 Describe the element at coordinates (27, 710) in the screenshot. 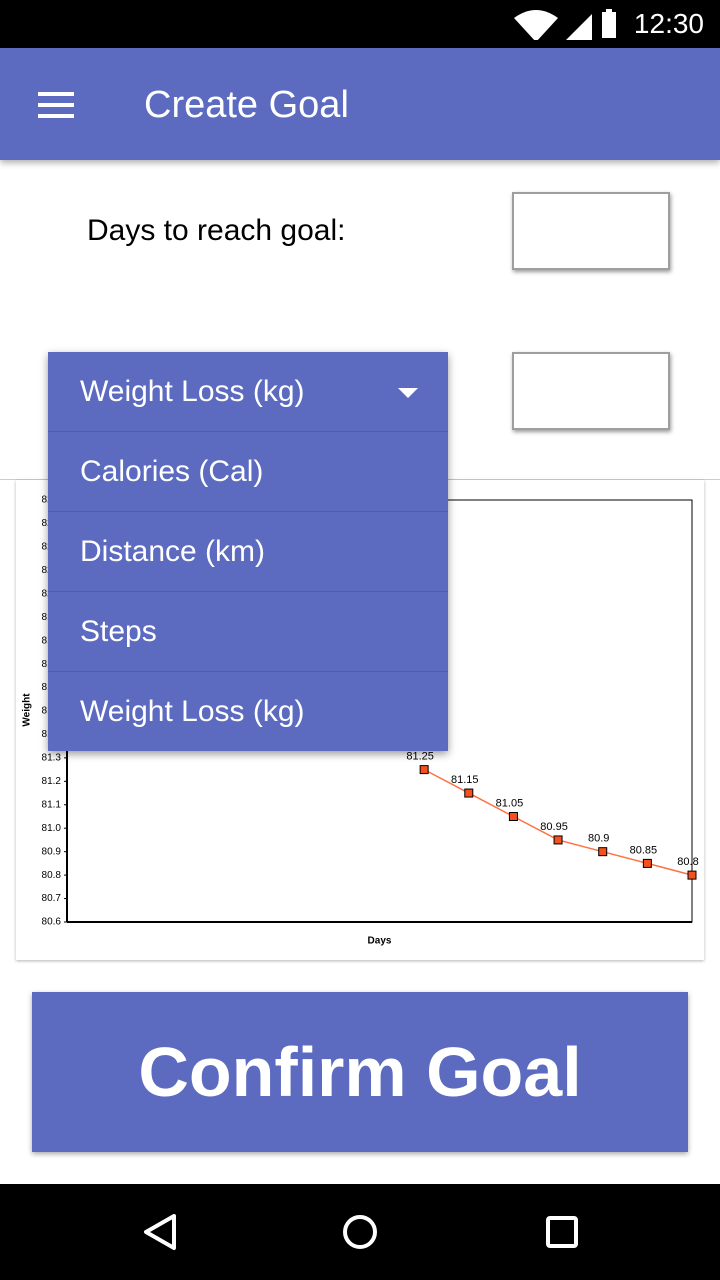

I see `y-axis-label: Weight` at that location.